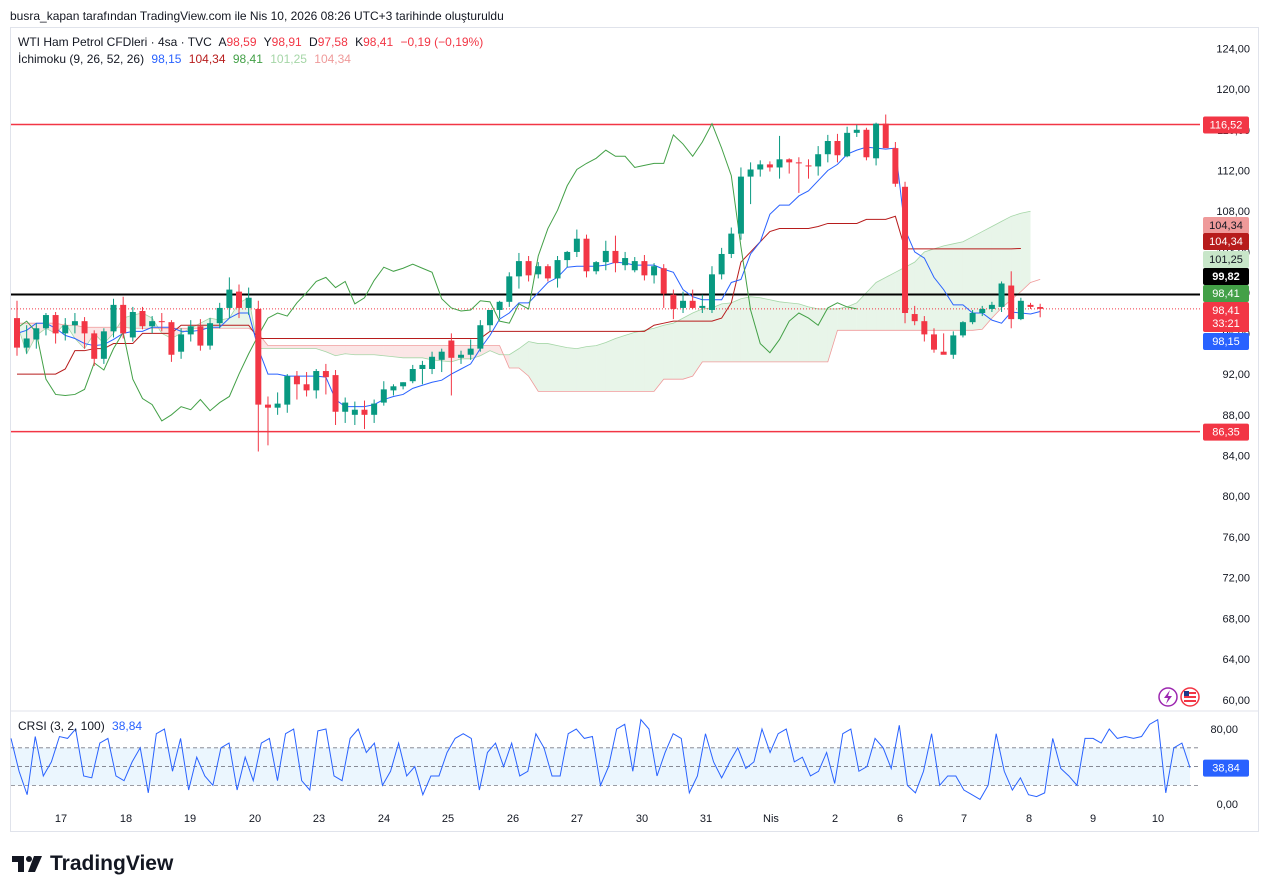 This screenshot has width=1269, height=893. Describe the element at coordinates (1236, 660) in the screenshot. I see `price-tick-label: 64,00` at that location.